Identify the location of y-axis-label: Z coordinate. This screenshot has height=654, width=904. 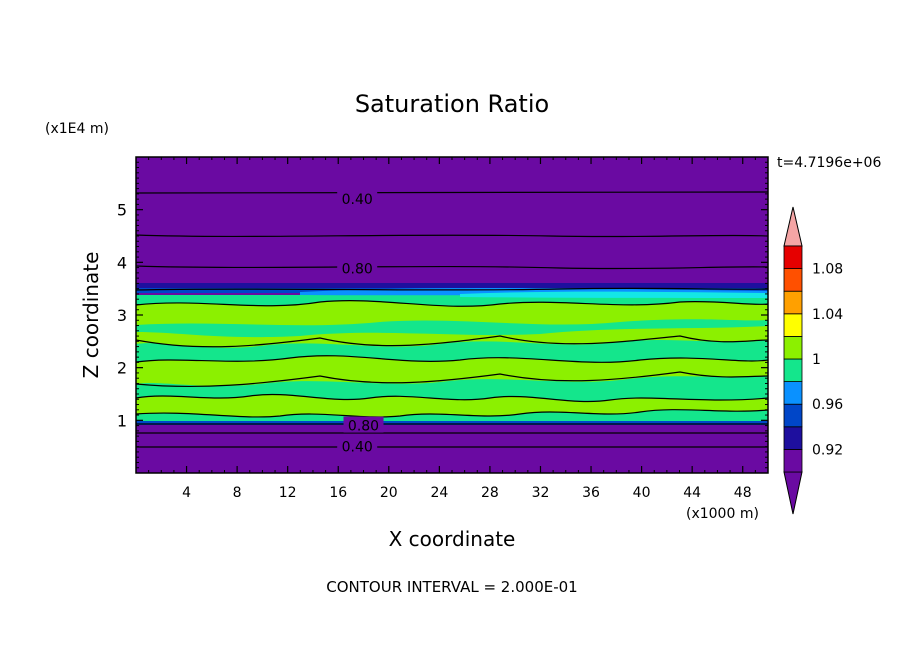
(91, 315).